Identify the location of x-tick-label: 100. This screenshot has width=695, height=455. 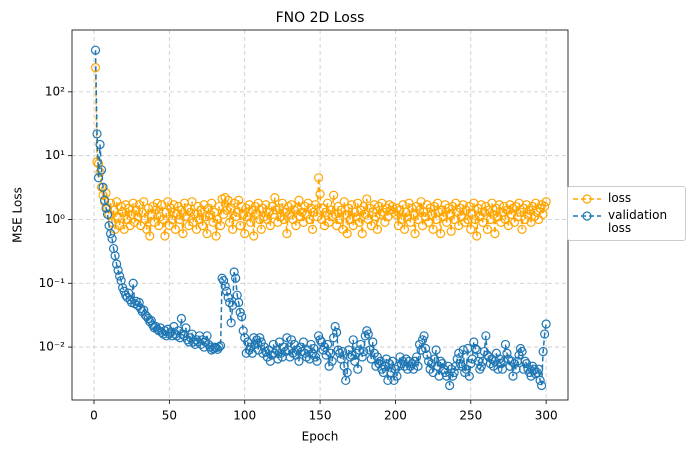
(244, 416).